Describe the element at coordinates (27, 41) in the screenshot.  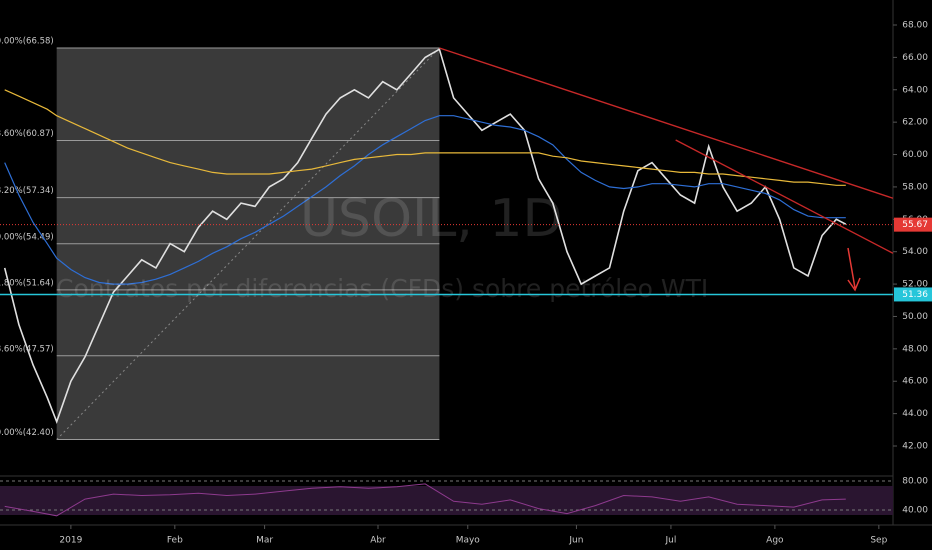
I see `fib-label: 0.00%(66.58)` at that location.